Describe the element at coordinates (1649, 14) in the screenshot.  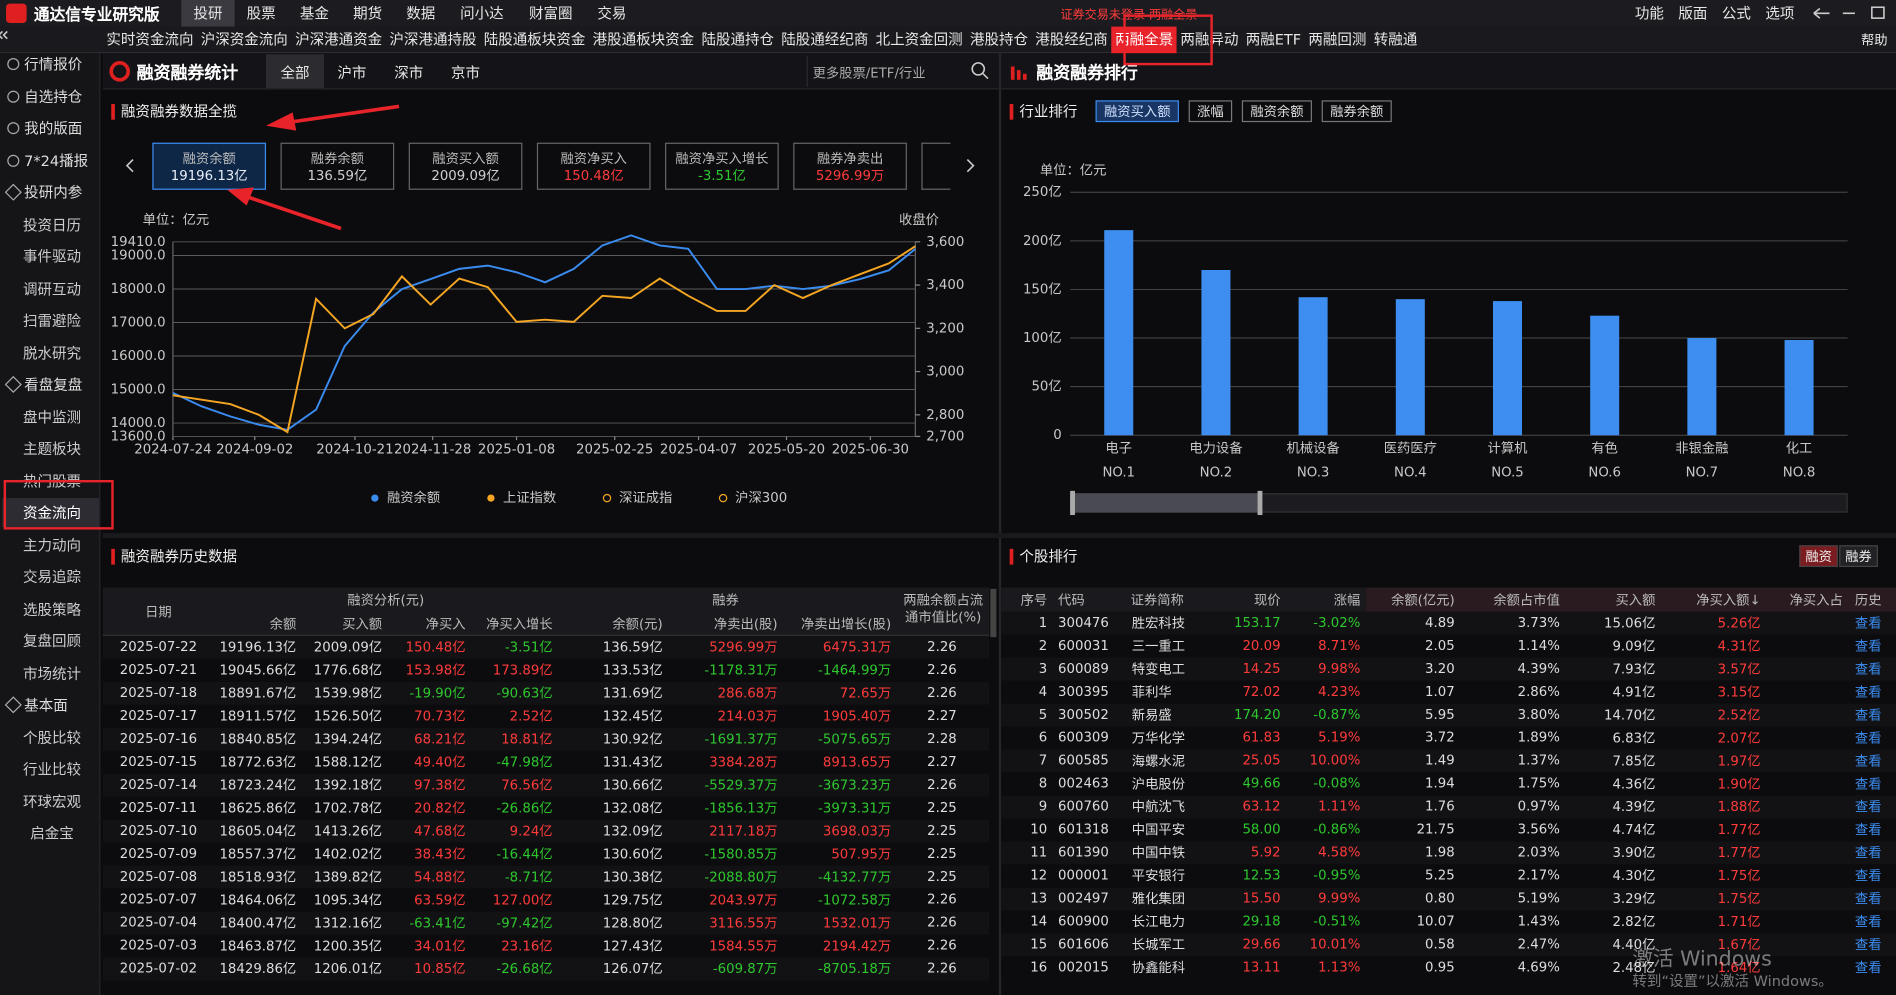
I see `top-right-item: 功能` at that location.